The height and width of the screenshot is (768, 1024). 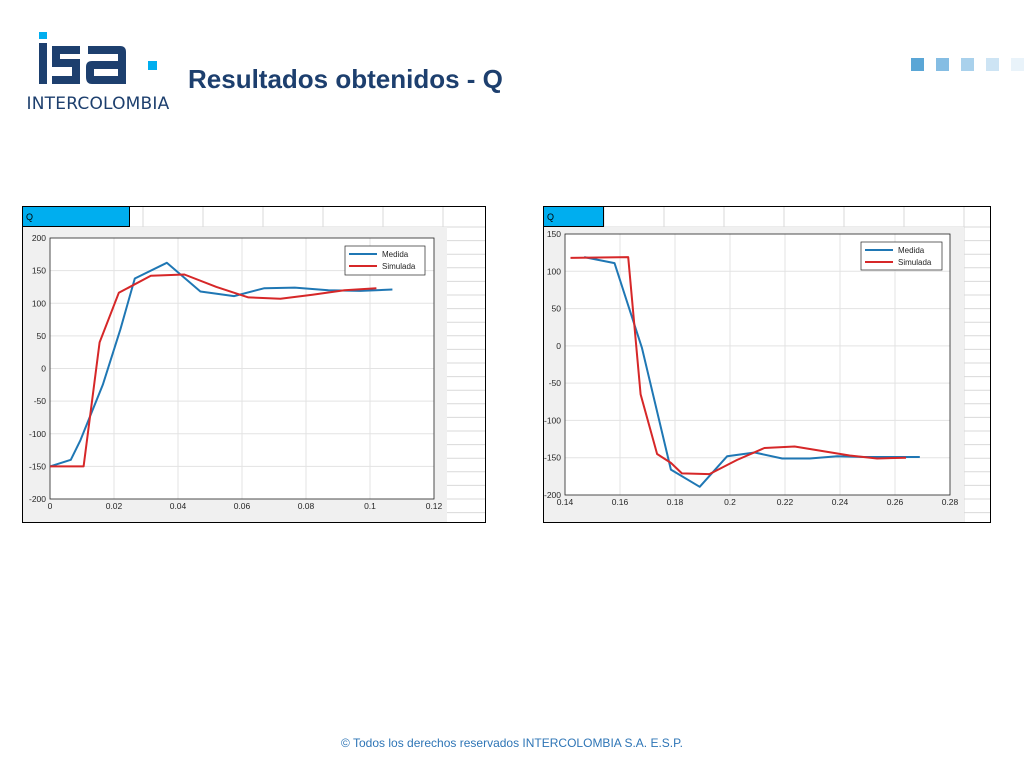 What do you see at coordinates (730, 502) in the screenshot?
I see `x-tick-label: 0.2` at bounding box center [730, 502].